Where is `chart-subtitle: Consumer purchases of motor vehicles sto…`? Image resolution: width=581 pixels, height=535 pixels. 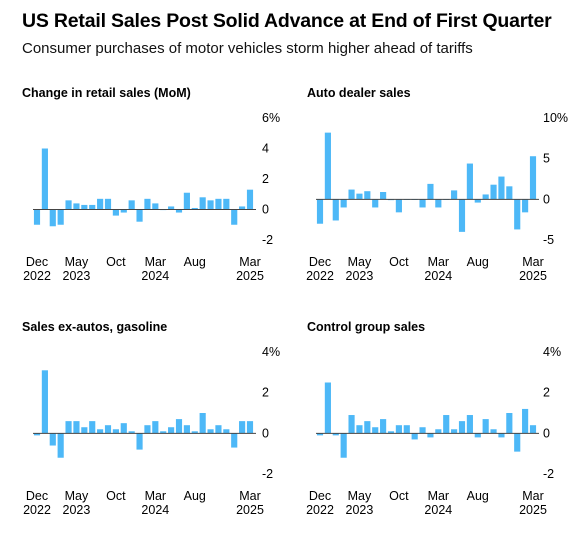 chart-subtitle: Consumer purchases of motor vehicles sto… is located at coordinates (247, 48).